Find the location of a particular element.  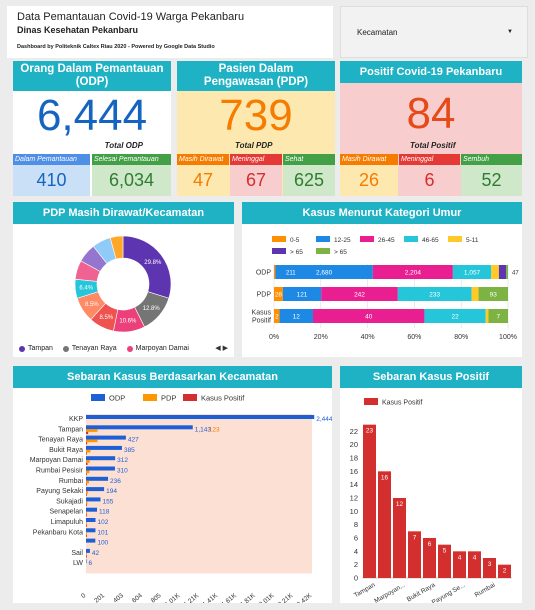

donut-legend-item-2: Marpoyan Damai is located at coordinates (157, 348).